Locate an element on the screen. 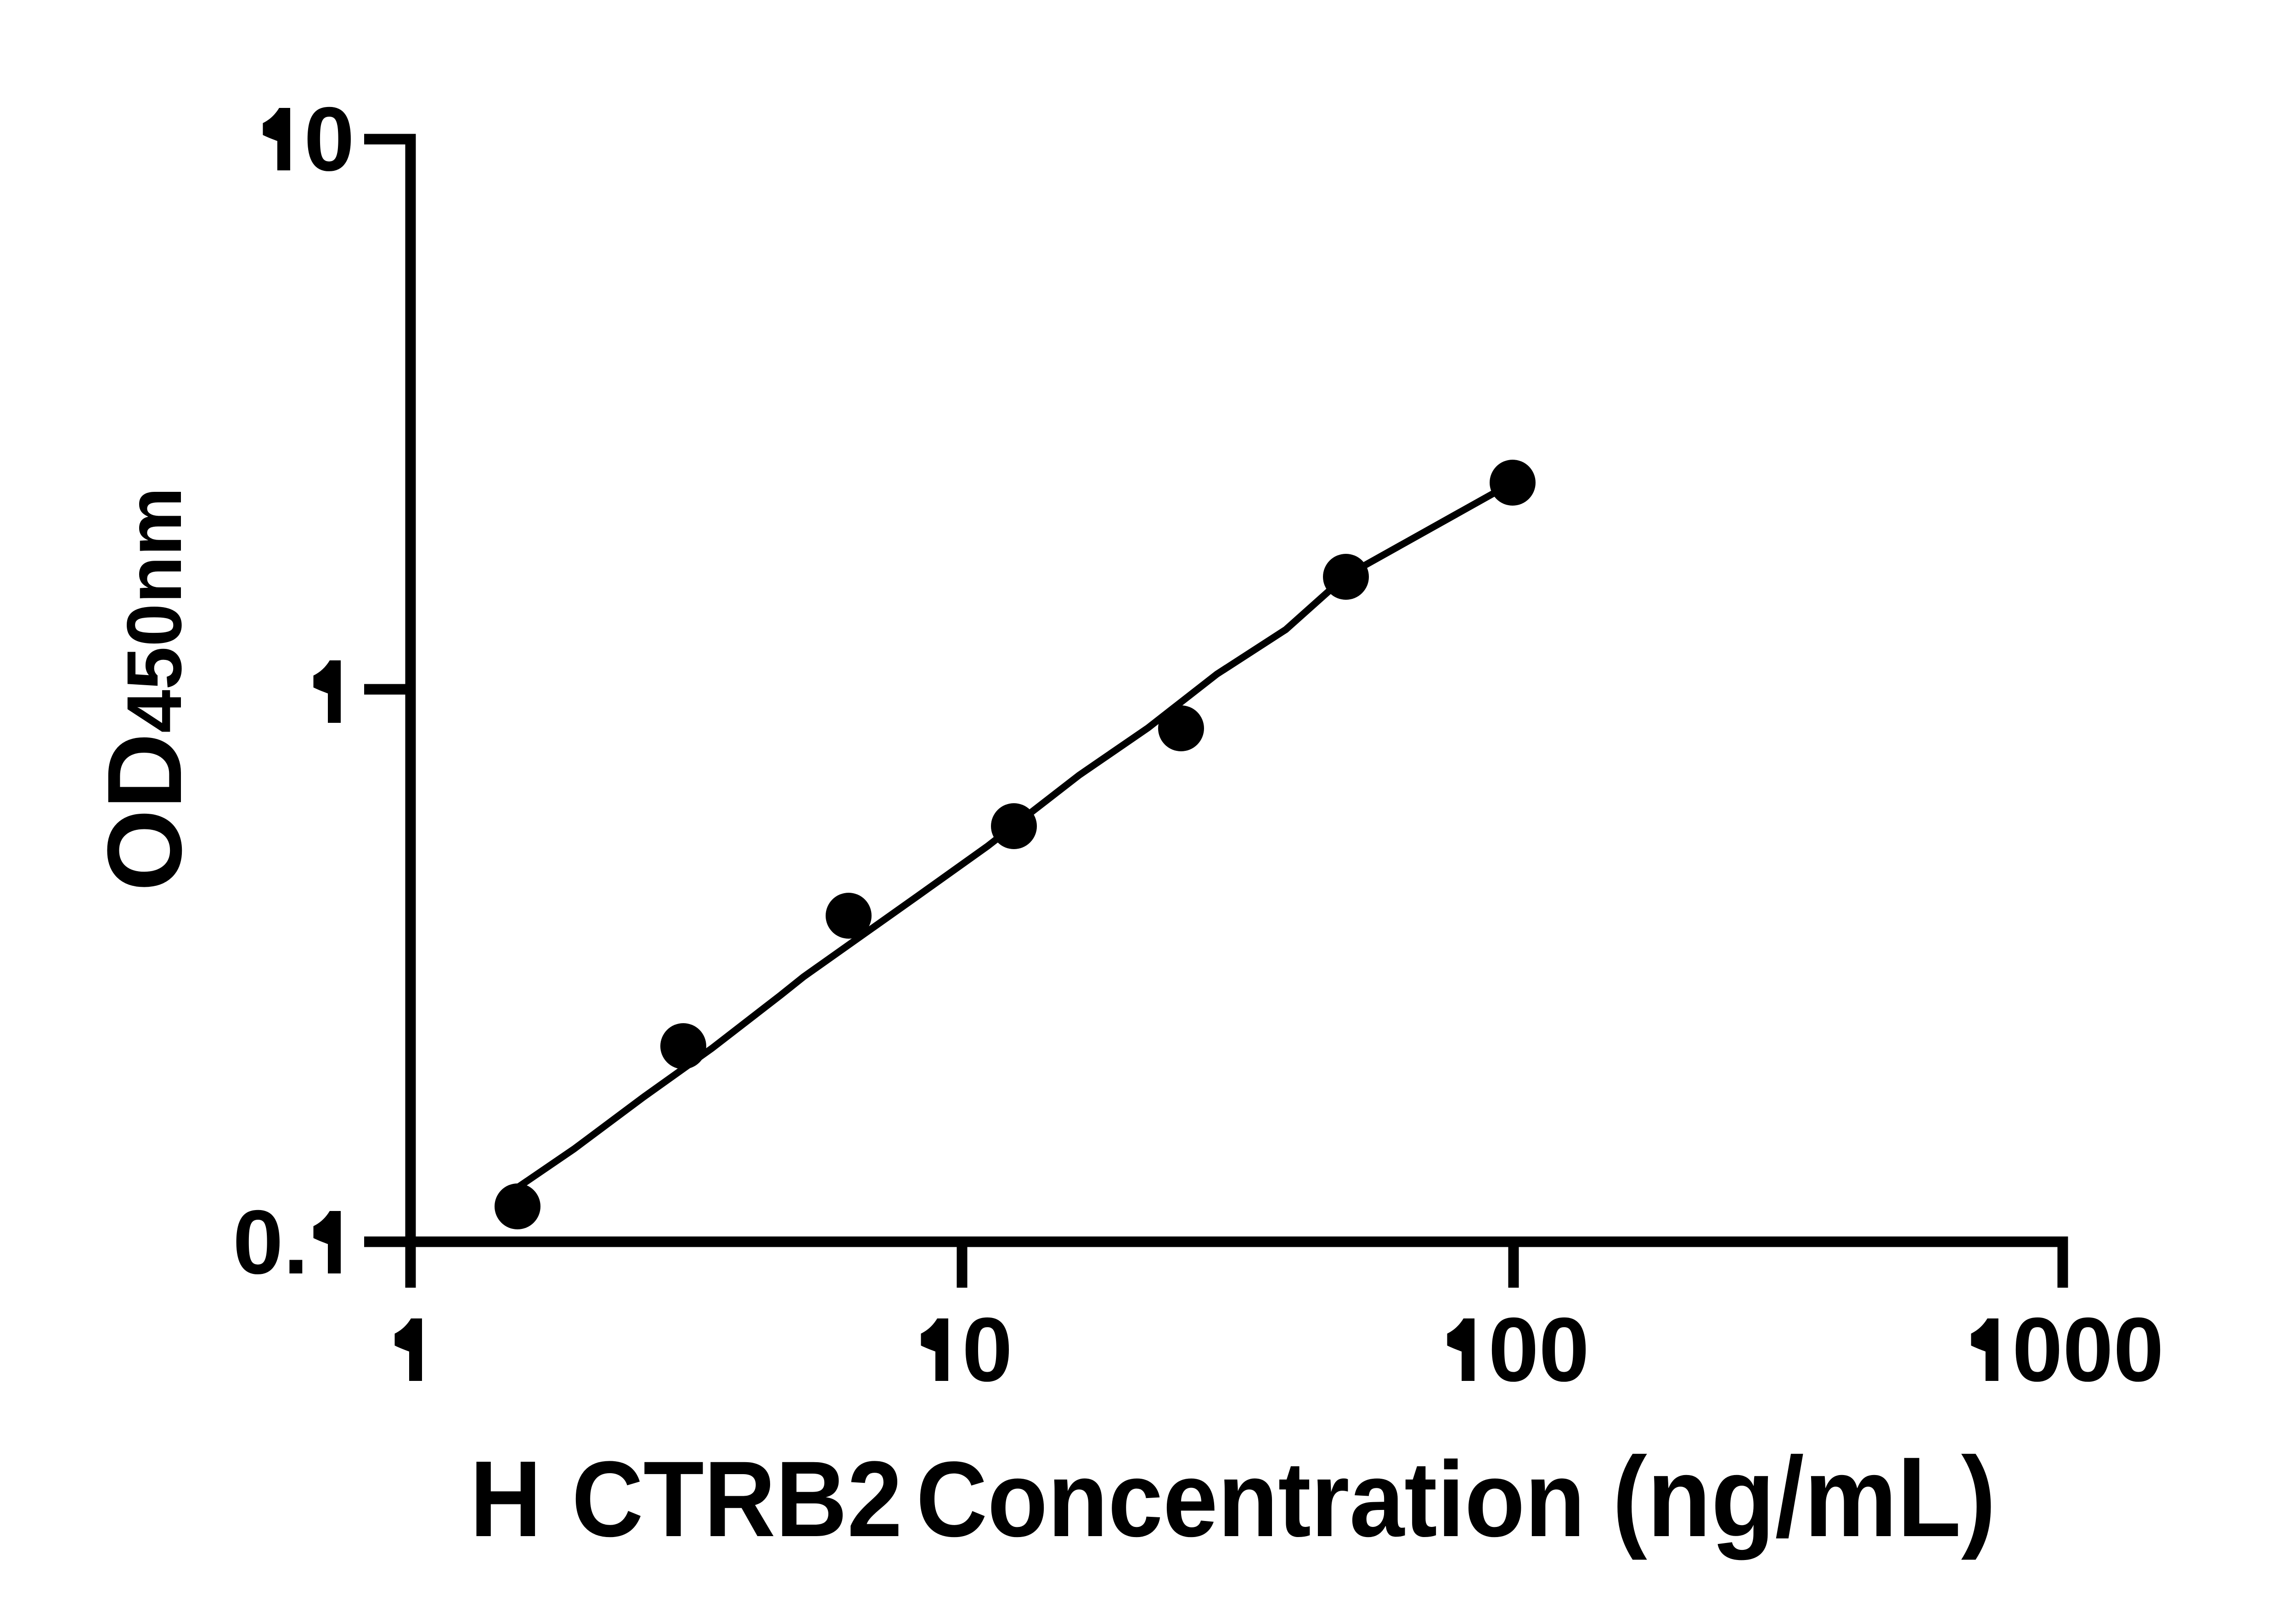  svg-text: 00 is located at coordinates (1538, 1350).